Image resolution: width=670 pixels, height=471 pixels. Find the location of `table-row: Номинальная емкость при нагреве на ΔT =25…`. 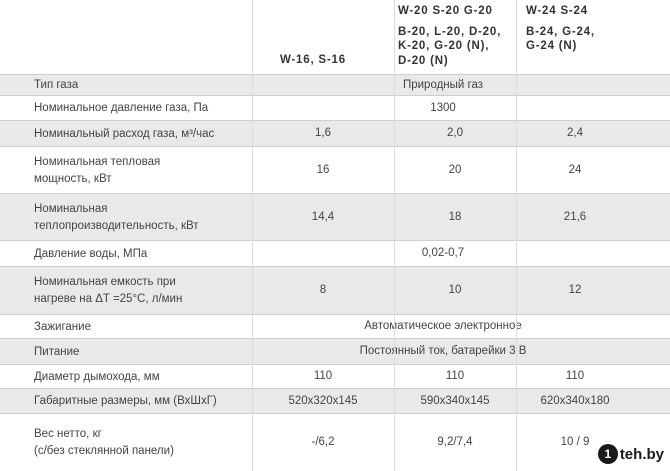

table-row: Номинальная емкость при нагреве на ΔT =25… is located at coordinates (335, 290).